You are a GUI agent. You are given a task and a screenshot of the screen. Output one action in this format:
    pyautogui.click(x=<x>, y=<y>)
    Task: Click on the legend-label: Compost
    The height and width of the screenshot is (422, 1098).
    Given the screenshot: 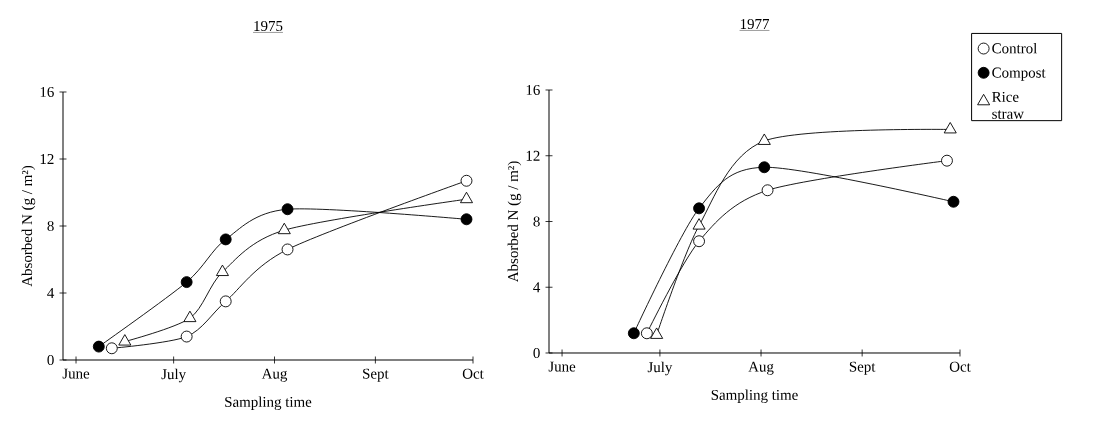 What is the action you would take?
    pyautogui.click(x=1019, y=74)
    